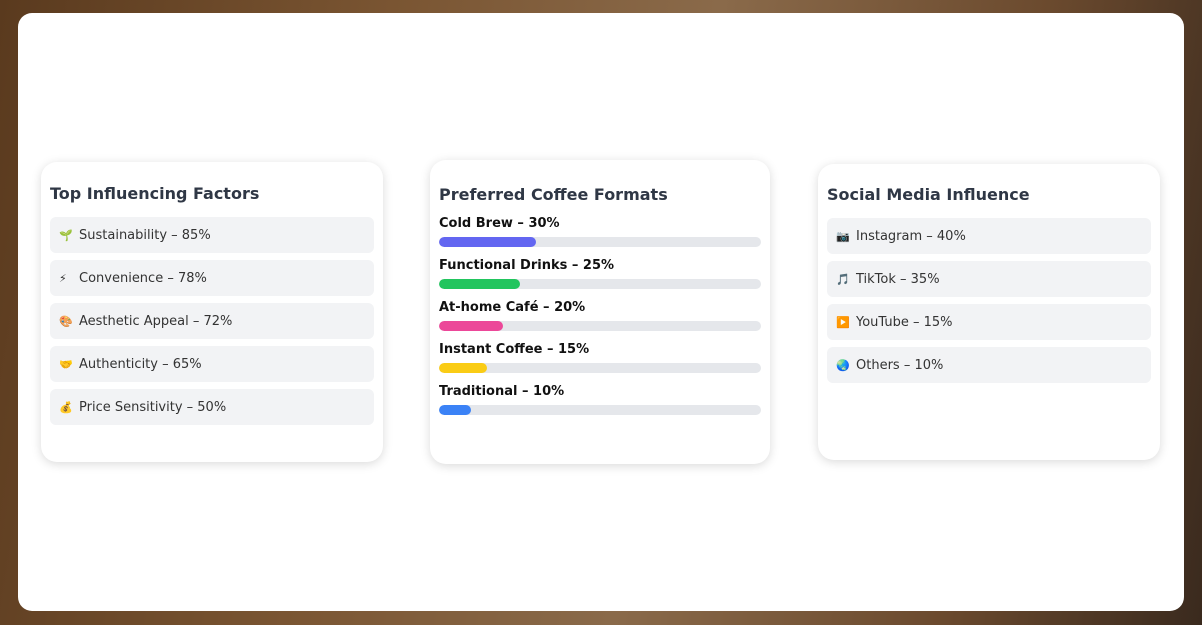  What do you see at coordinates (212, 278) in the screenshot?
I see `list-item: ⚡ Convenience – 78%` at bounding box center [212, 278].